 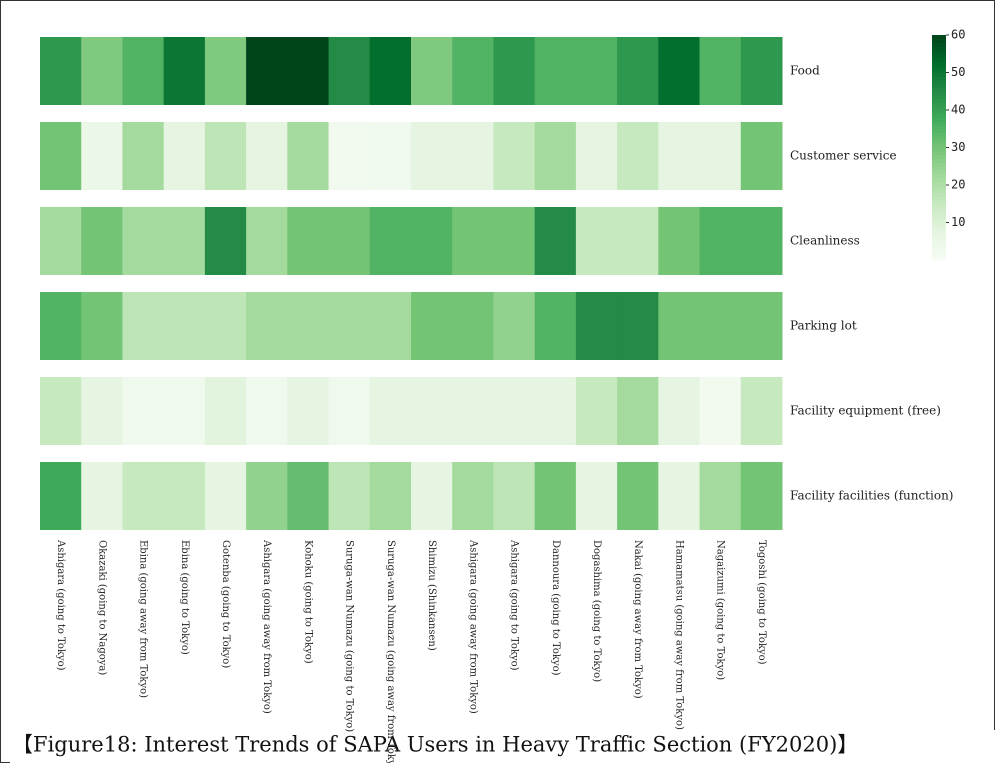 I want to click on row-label: Facility equipment (free), so click(x=865, y=411).